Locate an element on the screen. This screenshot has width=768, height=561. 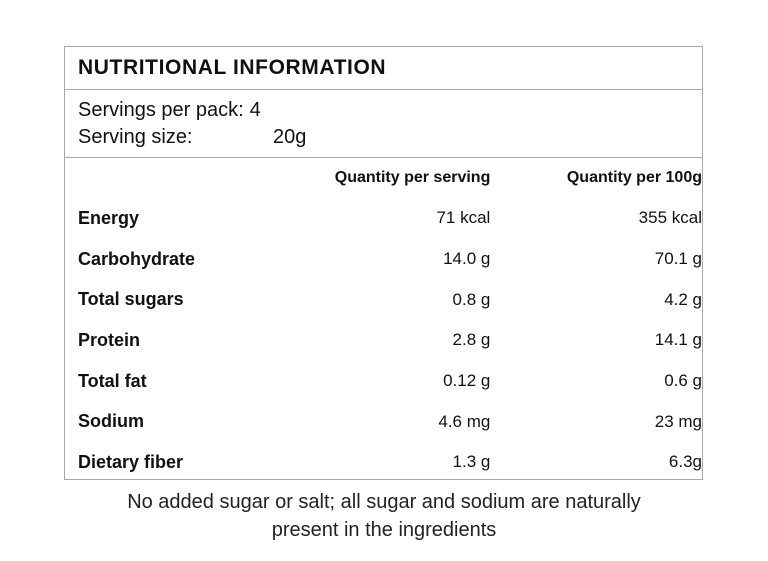
servings-per-pack-label: Servings per pack: is located at coordinates (161, 110).